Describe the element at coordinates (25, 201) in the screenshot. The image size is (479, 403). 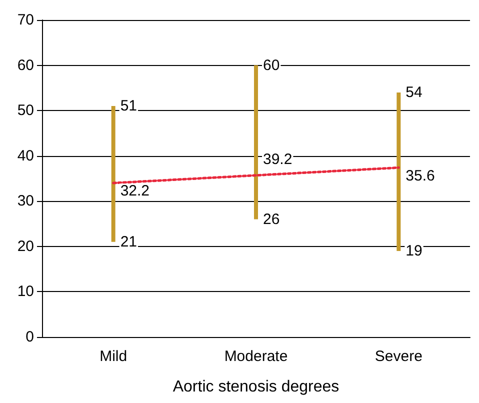
I see `y-tick-label: 30` at that location.